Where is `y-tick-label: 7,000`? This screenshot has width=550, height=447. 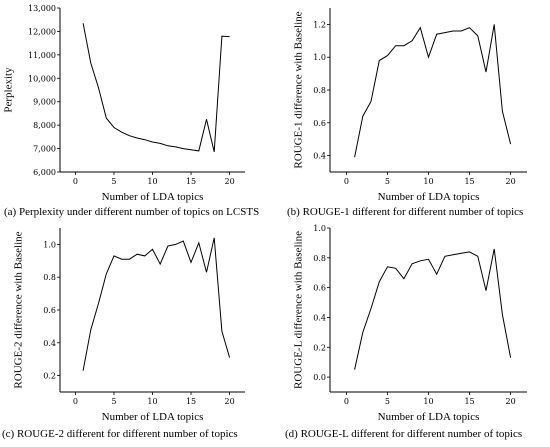 y-tick-label: 7,000 is located at coordinates (44, 149).